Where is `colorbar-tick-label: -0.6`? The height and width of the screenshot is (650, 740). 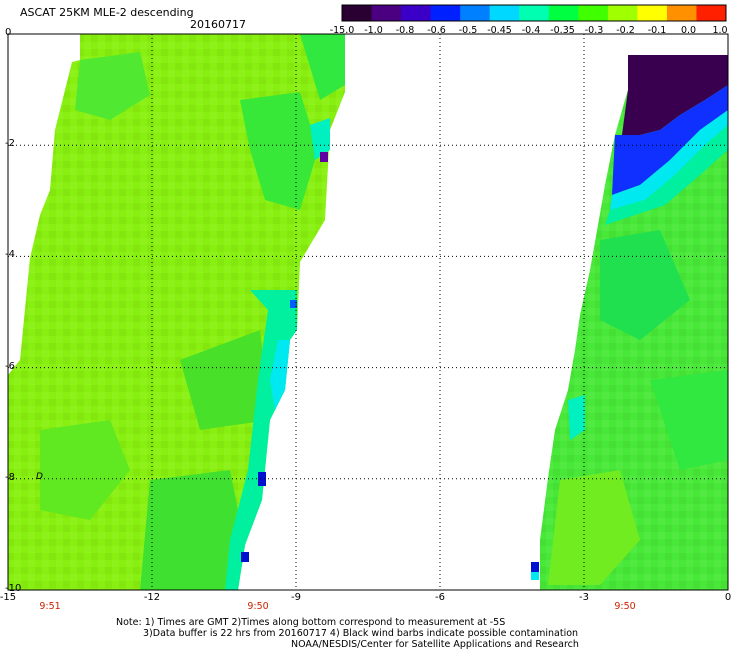 colorbar-tick-label: -0.6 is located at coordinates (436, 30).